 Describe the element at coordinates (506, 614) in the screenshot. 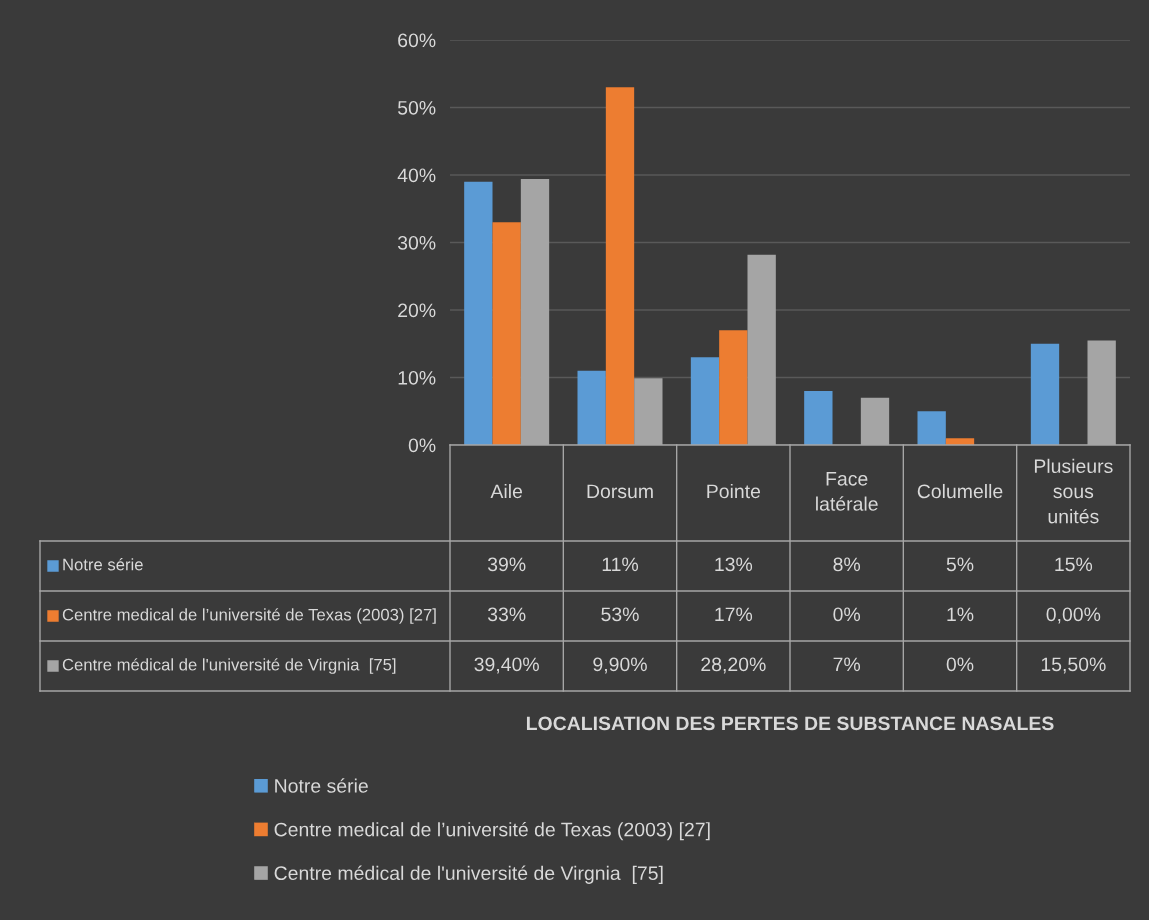

I see `data-label: 33%` at that location.